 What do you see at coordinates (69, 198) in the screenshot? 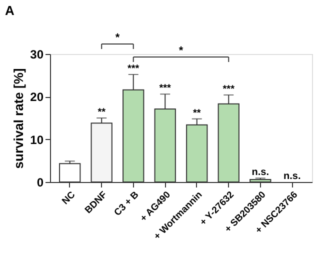
I see `x-tick-label: NC` at bounding box center [69, 198].